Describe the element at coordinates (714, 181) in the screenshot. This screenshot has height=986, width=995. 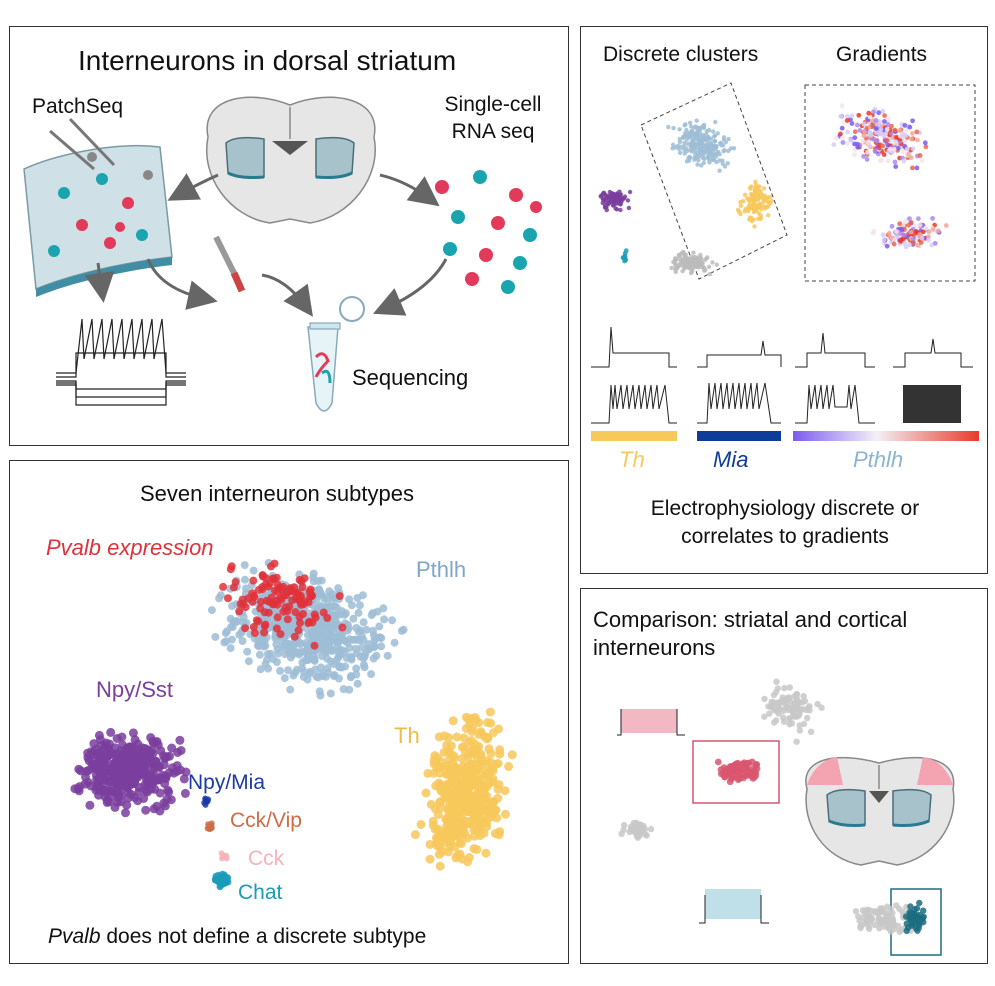
I see `discrete-box` at that location.